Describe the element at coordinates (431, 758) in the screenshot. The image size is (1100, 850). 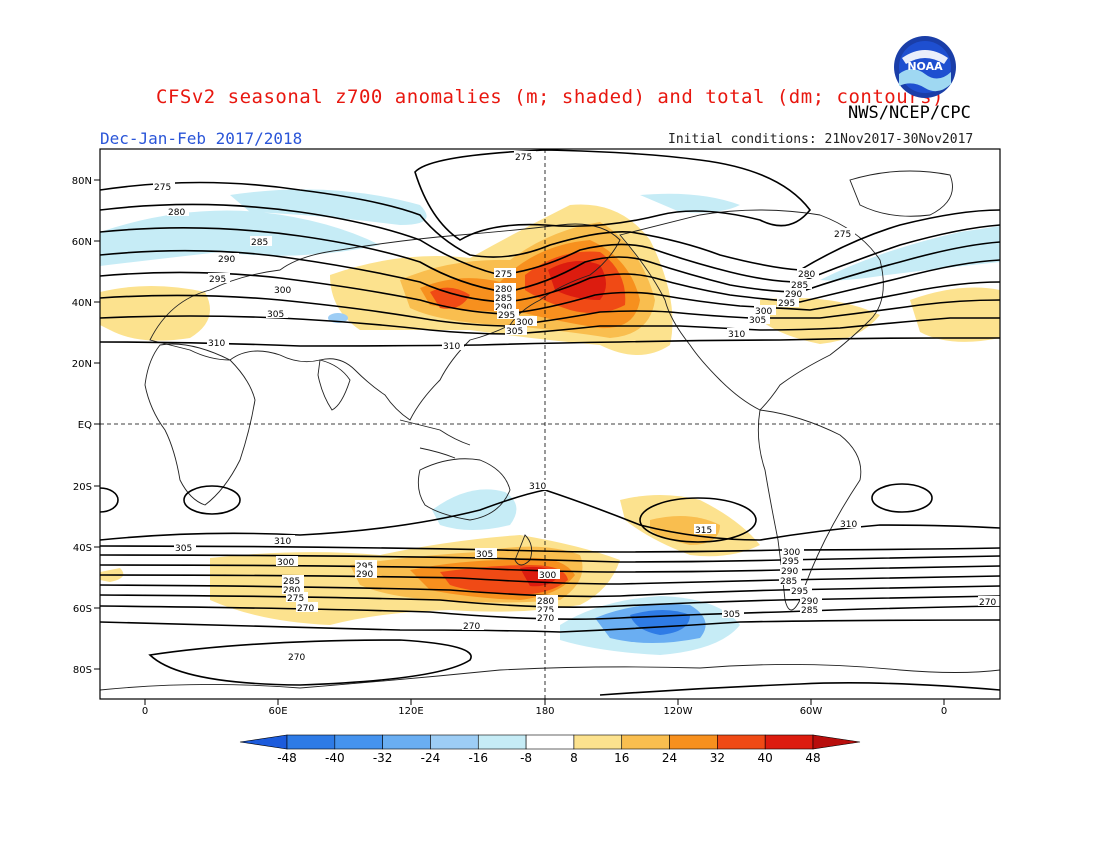
I see `colorbar-label: -24` at that location.